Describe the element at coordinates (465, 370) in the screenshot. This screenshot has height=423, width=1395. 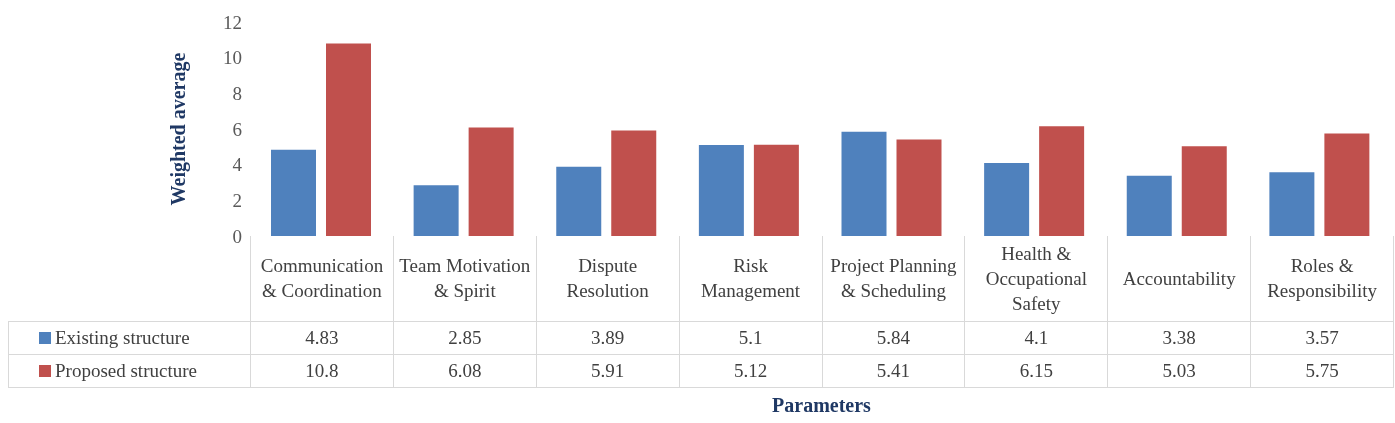
I see `data-label: 6.08` at that location.